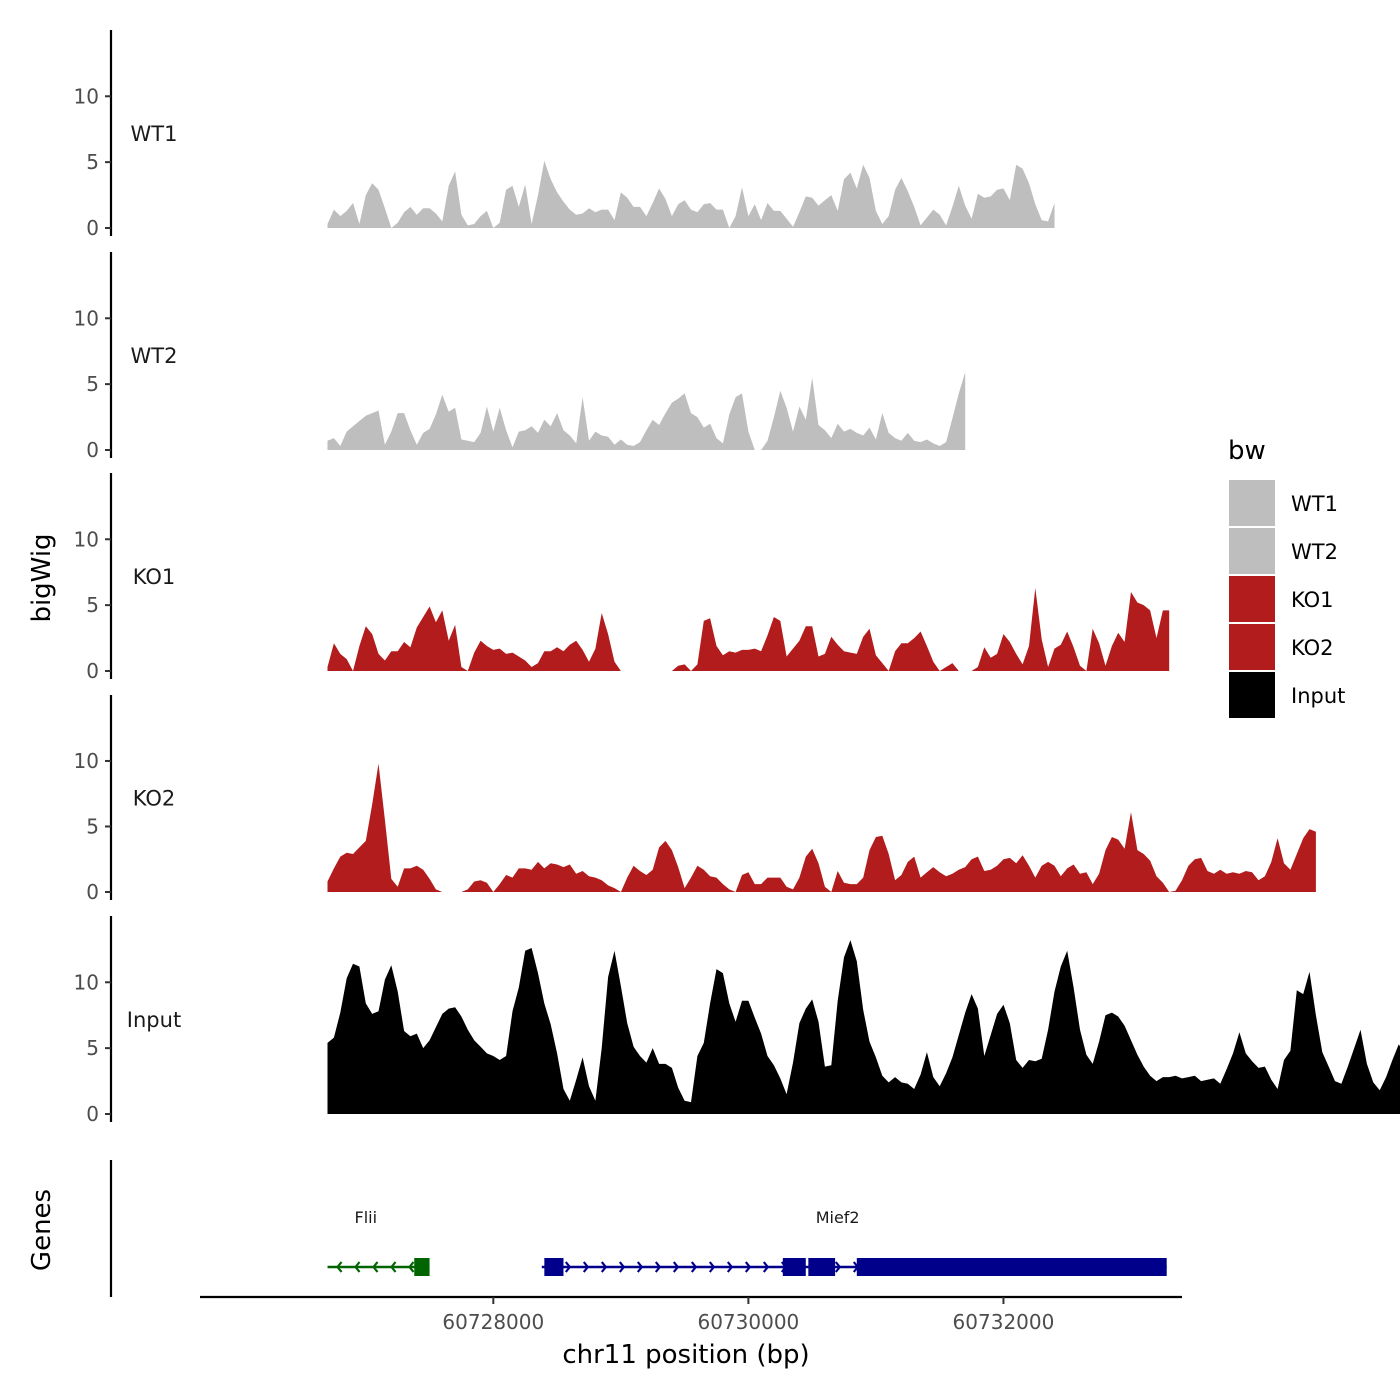 The height and width of the screenshot is (1400, 1400). Describe the element at coordinates (863, 1027) in the screenshot. I see `coverage-area-input` at that location.